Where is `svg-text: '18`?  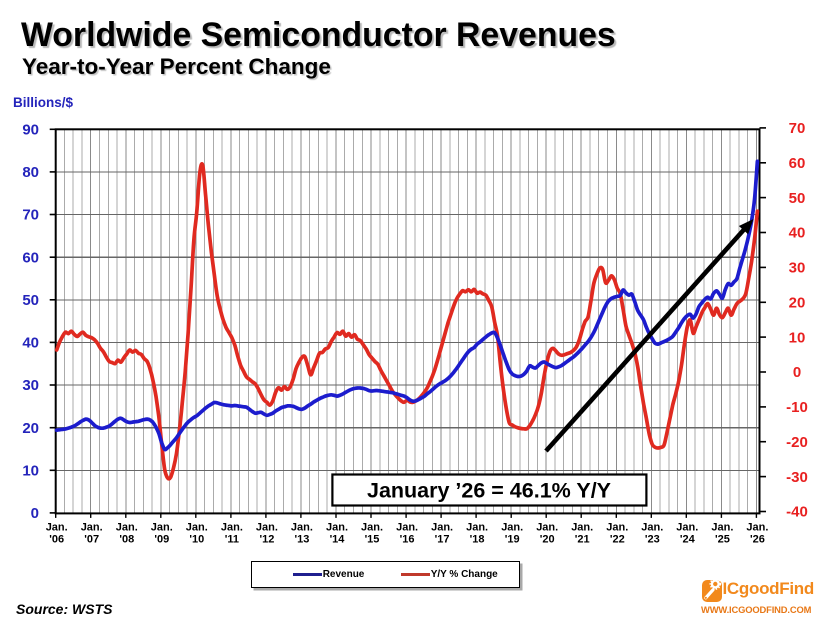
svg-text: '18 is located at coordinates (477, 540).